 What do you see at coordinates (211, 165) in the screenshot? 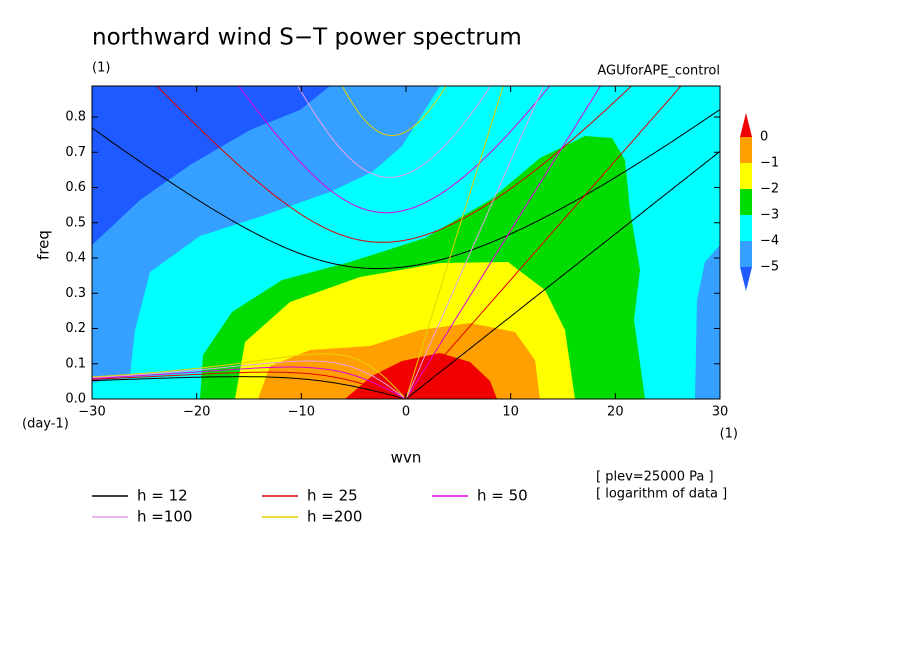
I see `contour-fill` at bounding box center [211, 165].